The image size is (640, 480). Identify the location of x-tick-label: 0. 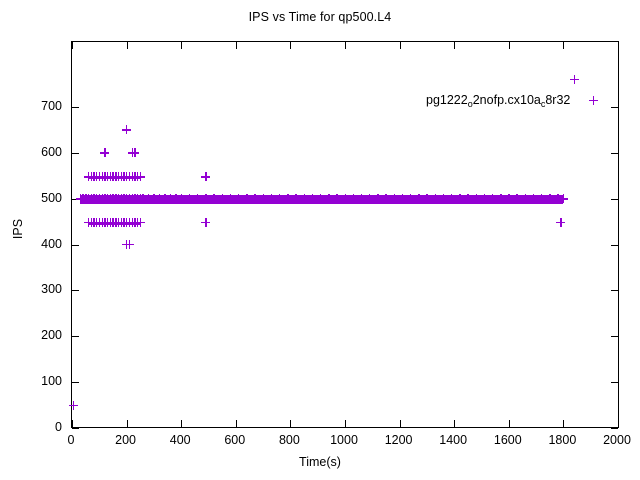
(71, 440).